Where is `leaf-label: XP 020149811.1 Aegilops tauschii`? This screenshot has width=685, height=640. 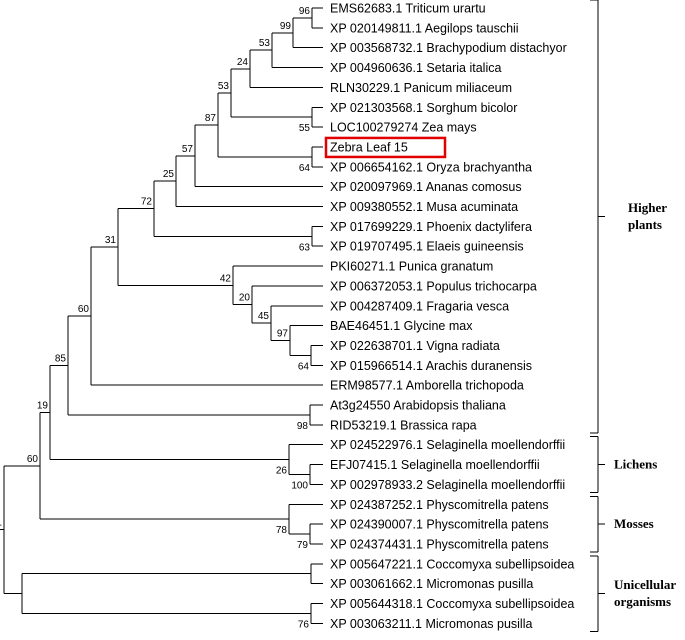
leaf-label: XP 020149811.1 Aegilops tauschii is located at coordinates (424, 28).